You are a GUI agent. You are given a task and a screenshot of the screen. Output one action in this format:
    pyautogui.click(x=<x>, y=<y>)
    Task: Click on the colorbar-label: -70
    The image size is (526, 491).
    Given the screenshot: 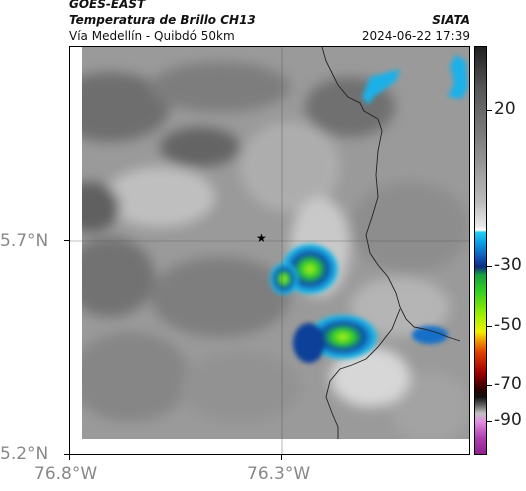 What is the action you would take?
    pyautogui.click(x=508, y=384)
    